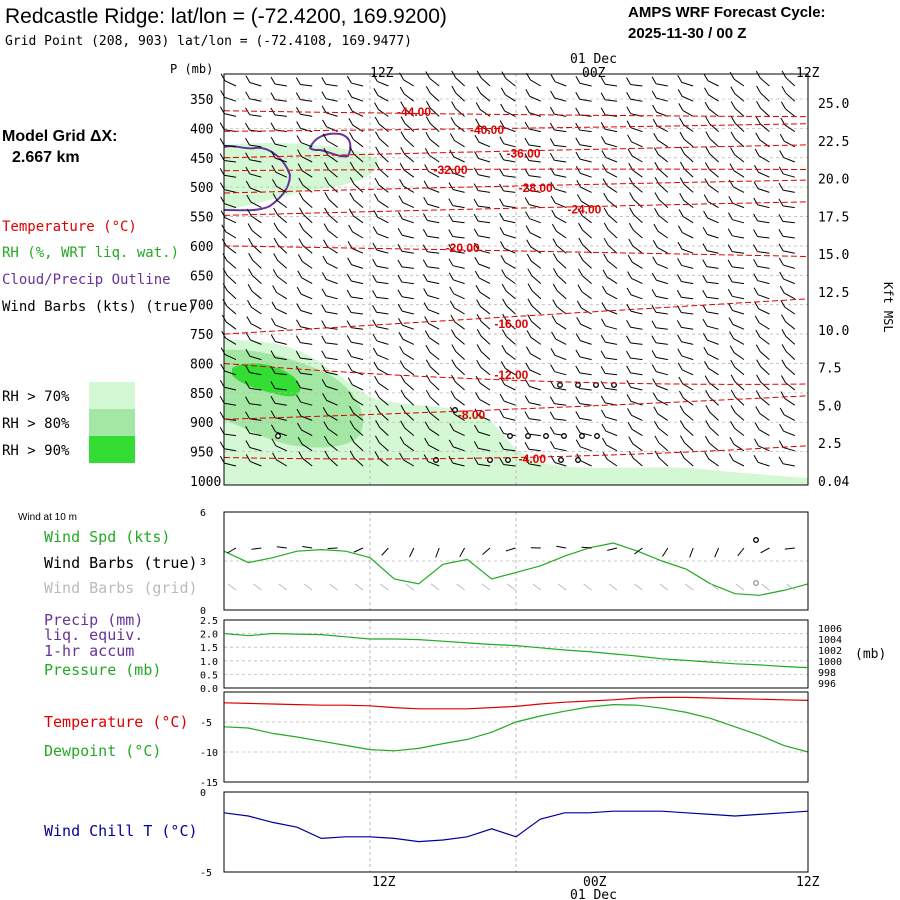  What do you see at coordinates (209, 675) in the screenshot?
I see `panel-tick-label: 0.5` at bounding box center [209, 675].